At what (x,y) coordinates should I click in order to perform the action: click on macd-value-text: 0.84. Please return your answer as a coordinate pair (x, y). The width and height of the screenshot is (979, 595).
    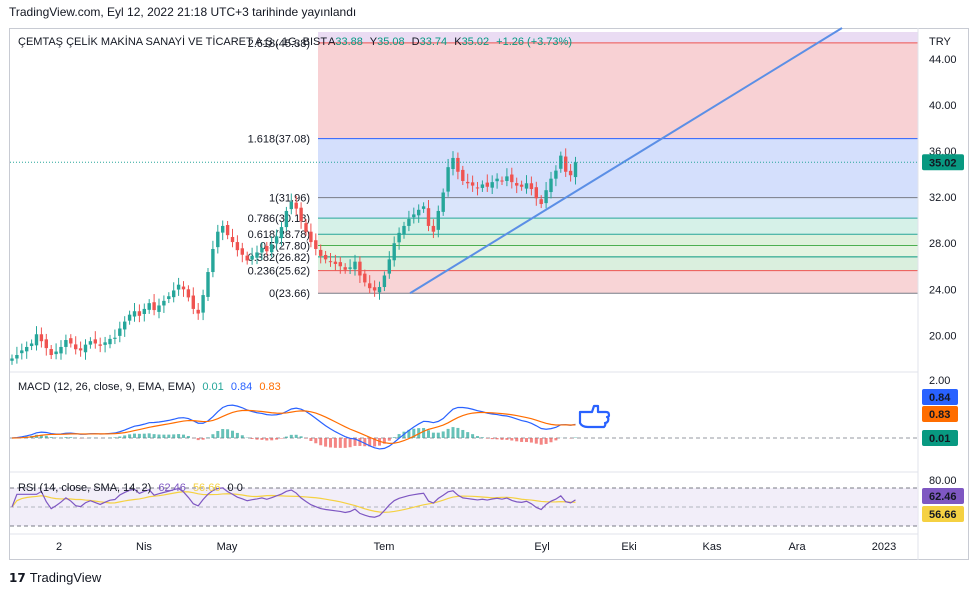
    Looking at the image, I should click on (940, 398).